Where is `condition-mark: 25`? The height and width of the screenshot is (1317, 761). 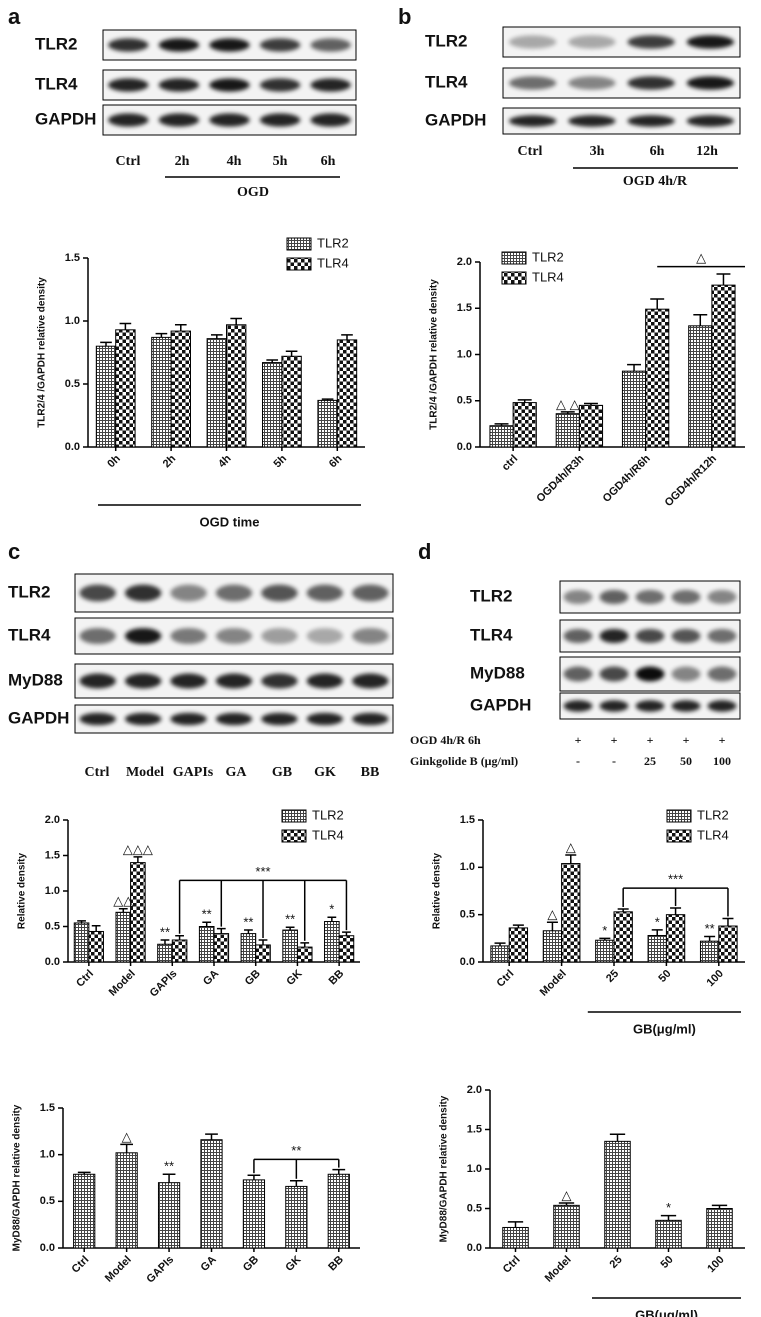 condition-mark: 25 is located at coordinates (650, 761).